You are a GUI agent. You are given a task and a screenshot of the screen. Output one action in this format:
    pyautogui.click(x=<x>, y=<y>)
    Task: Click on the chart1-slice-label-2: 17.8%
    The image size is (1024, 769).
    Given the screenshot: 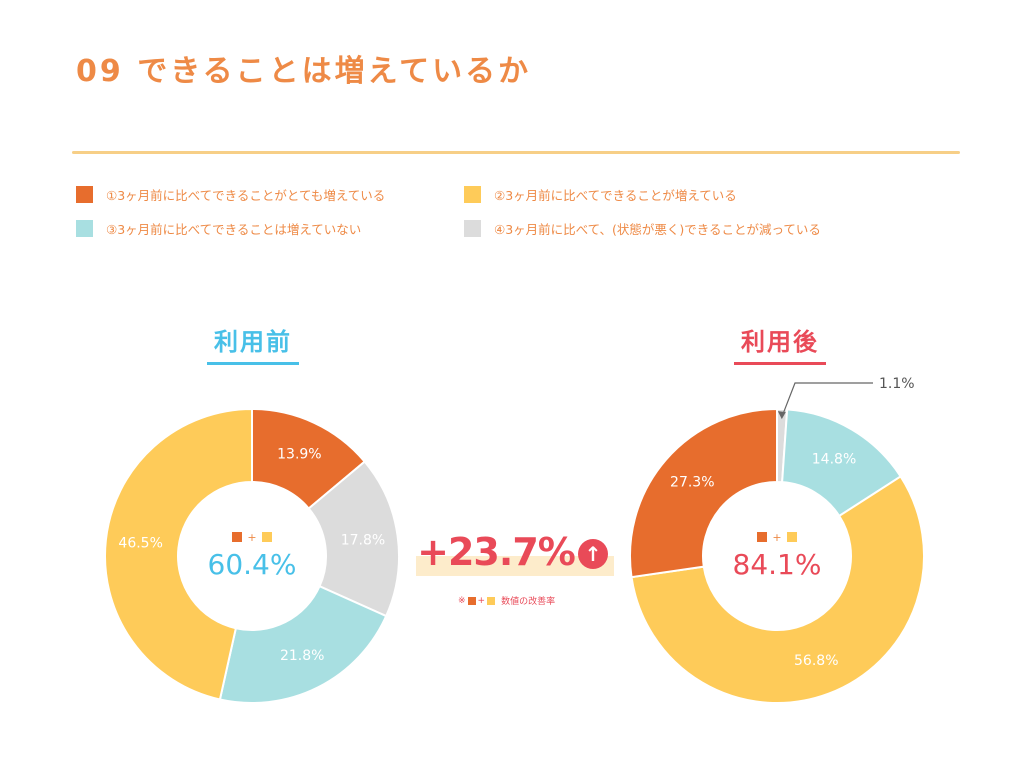 What is the action you would take?
    pyautogui.click(x=363, y=541)
    